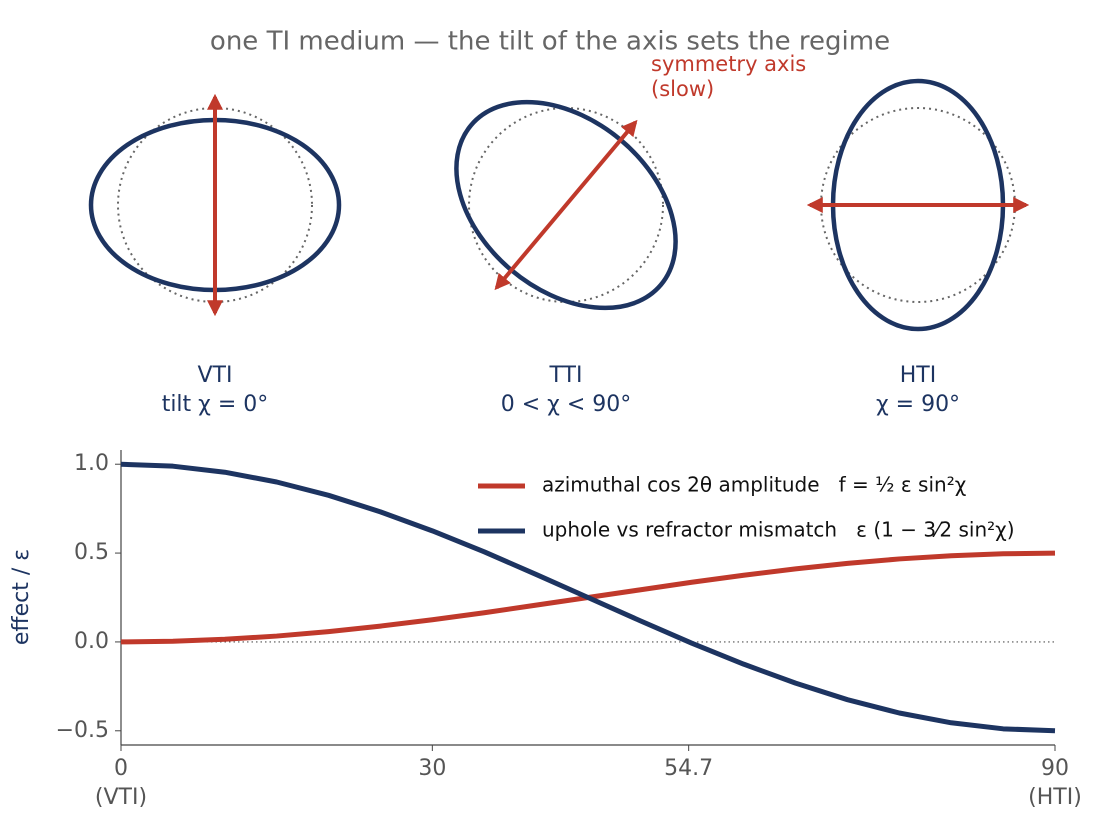 The image size is (1100, 819). Describe the element at coordinates (432, 768) in the screenshot. I see `x-tick-label: 30` at that location.